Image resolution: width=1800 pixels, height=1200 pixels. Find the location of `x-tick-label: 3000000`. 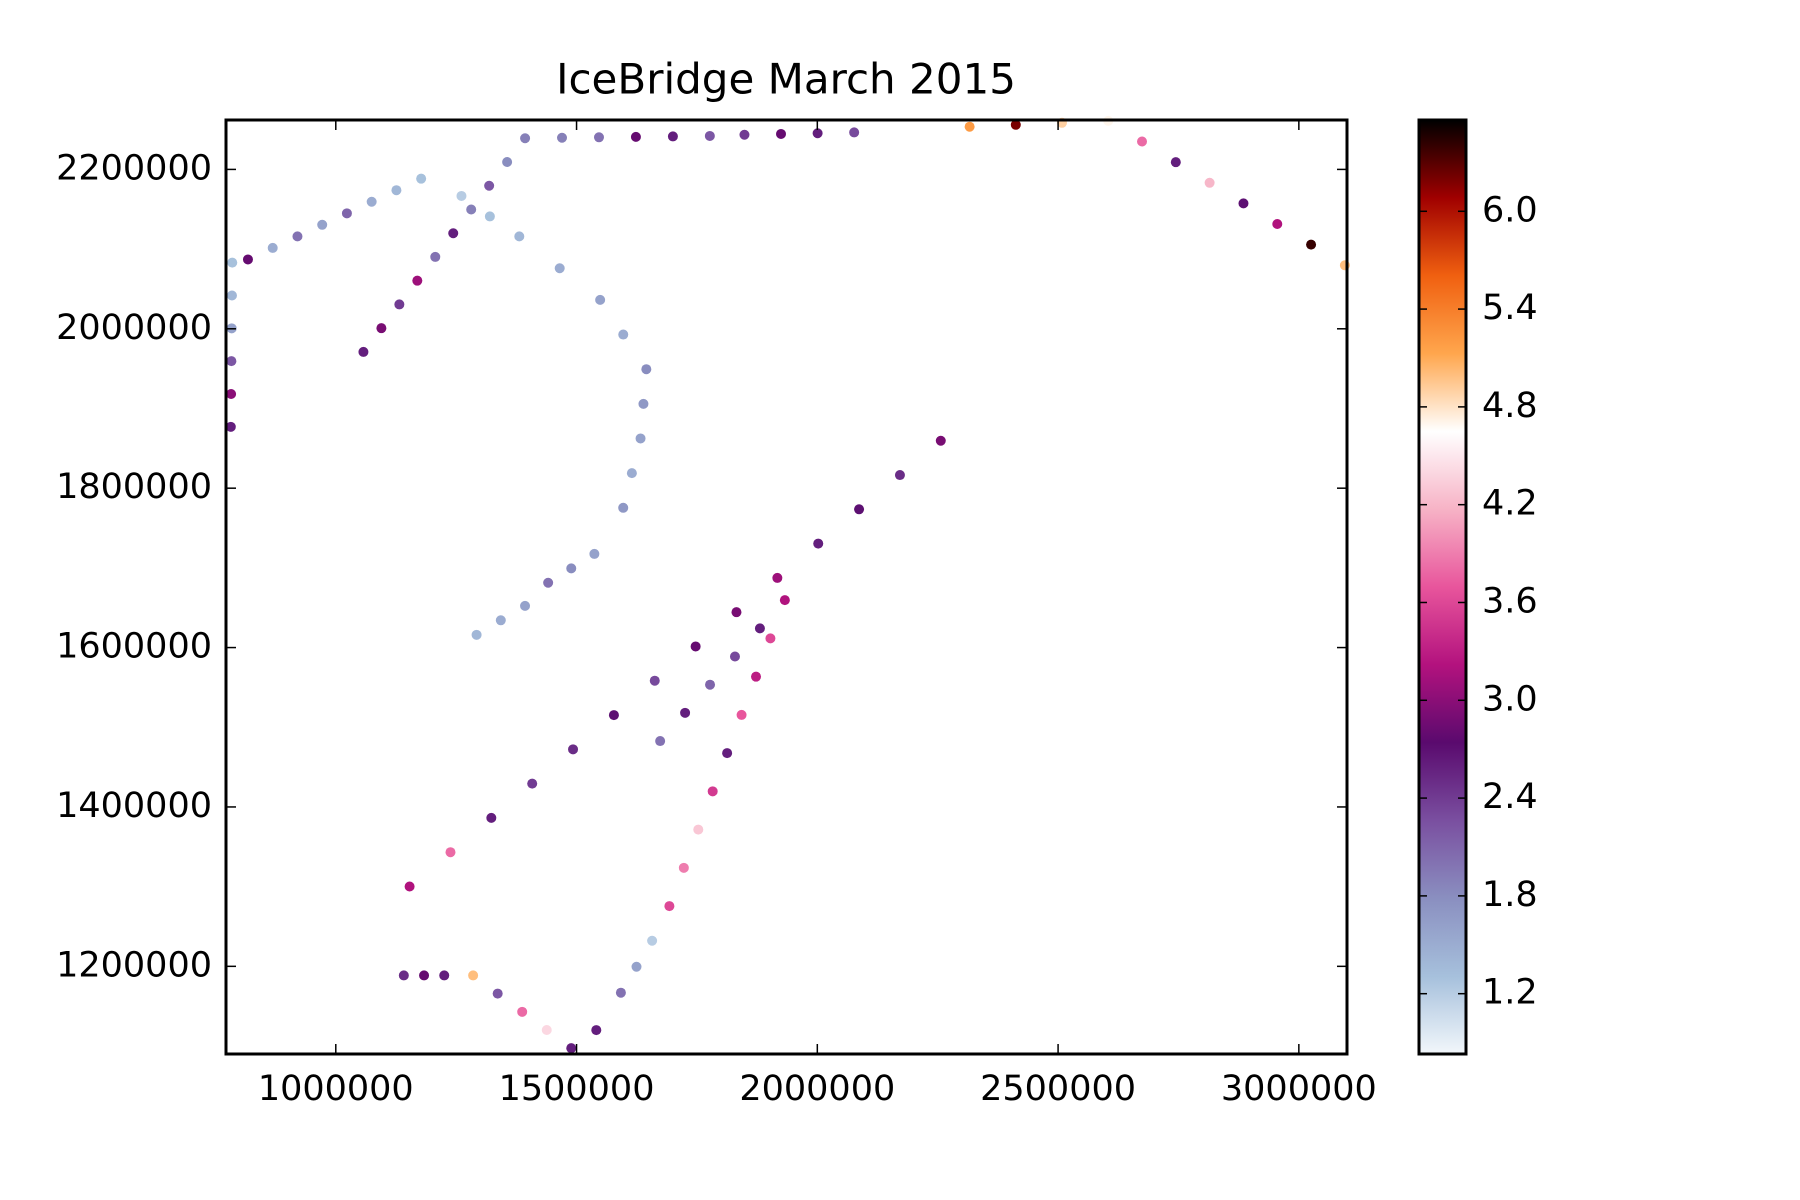

x-tick-label: 3000000 is located at coordinates (1299, 1089).